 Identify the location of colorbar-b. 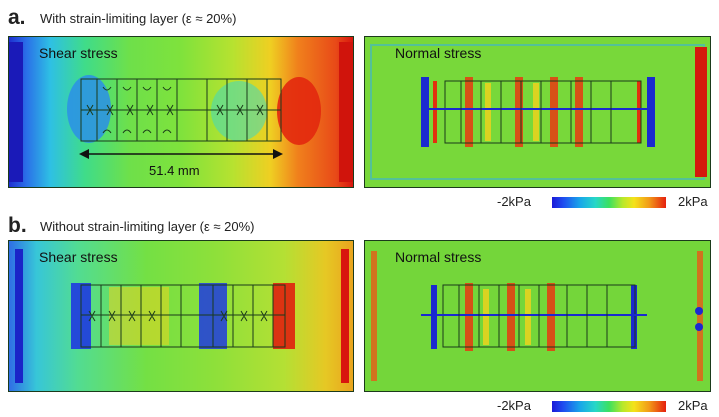
(609, 406).